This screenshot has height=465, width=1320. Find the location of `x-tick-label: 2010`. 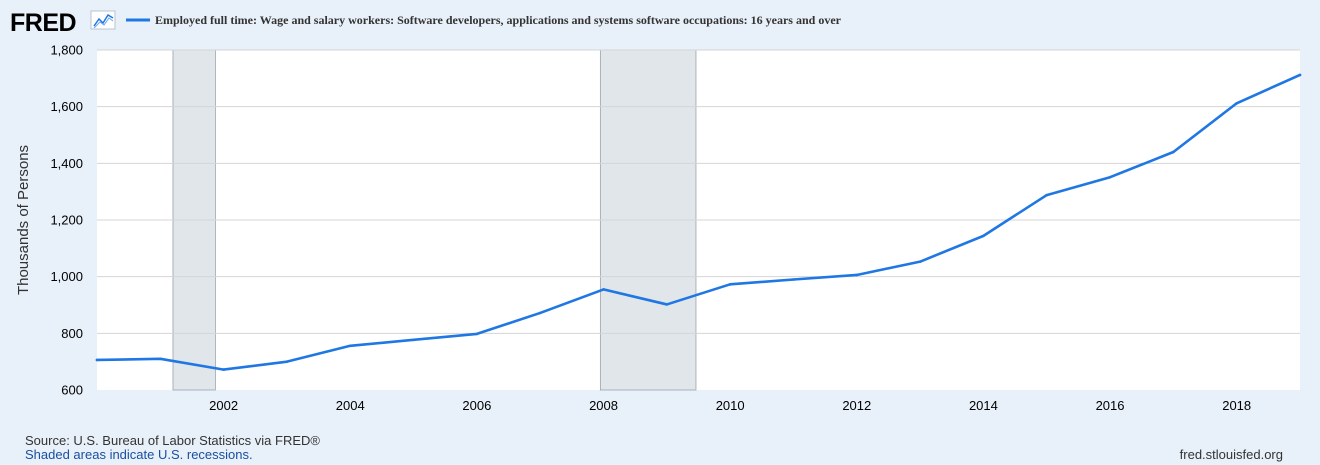

x-tick-label: 2010 is located at coordinates (730, 405).